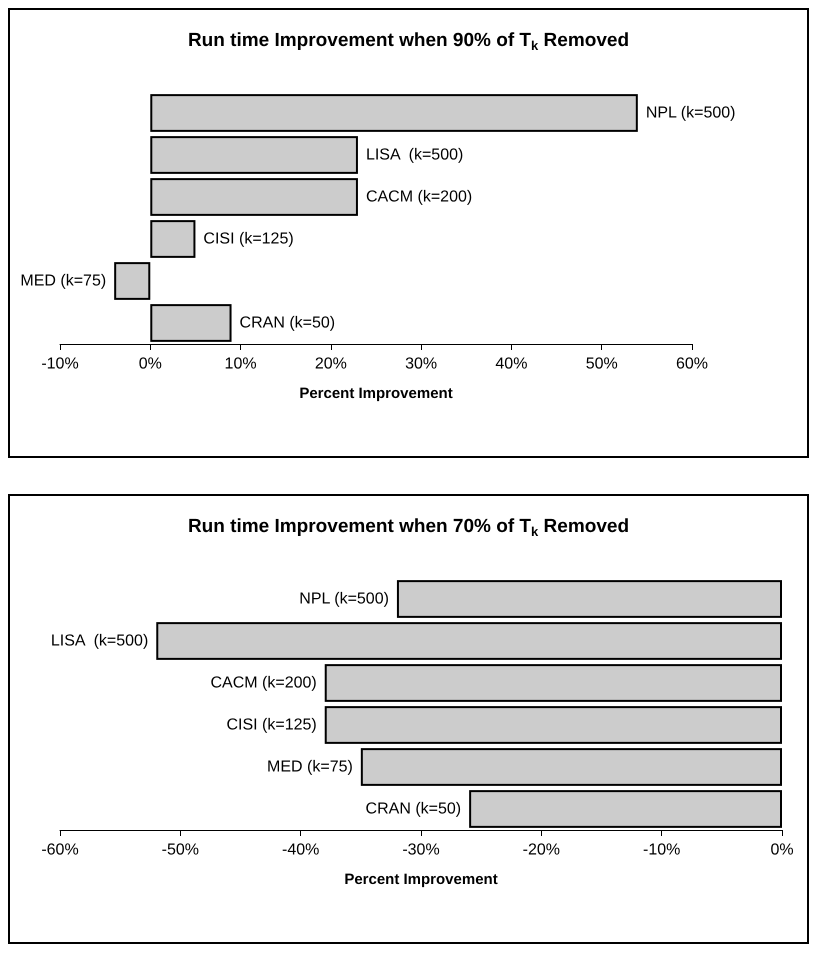 Image resolution: width=821 pixels, height=969 pixels. Describe the element at coordinates (60, 850) in the screenshot. I see `x-tick-label: -60%` at that location.